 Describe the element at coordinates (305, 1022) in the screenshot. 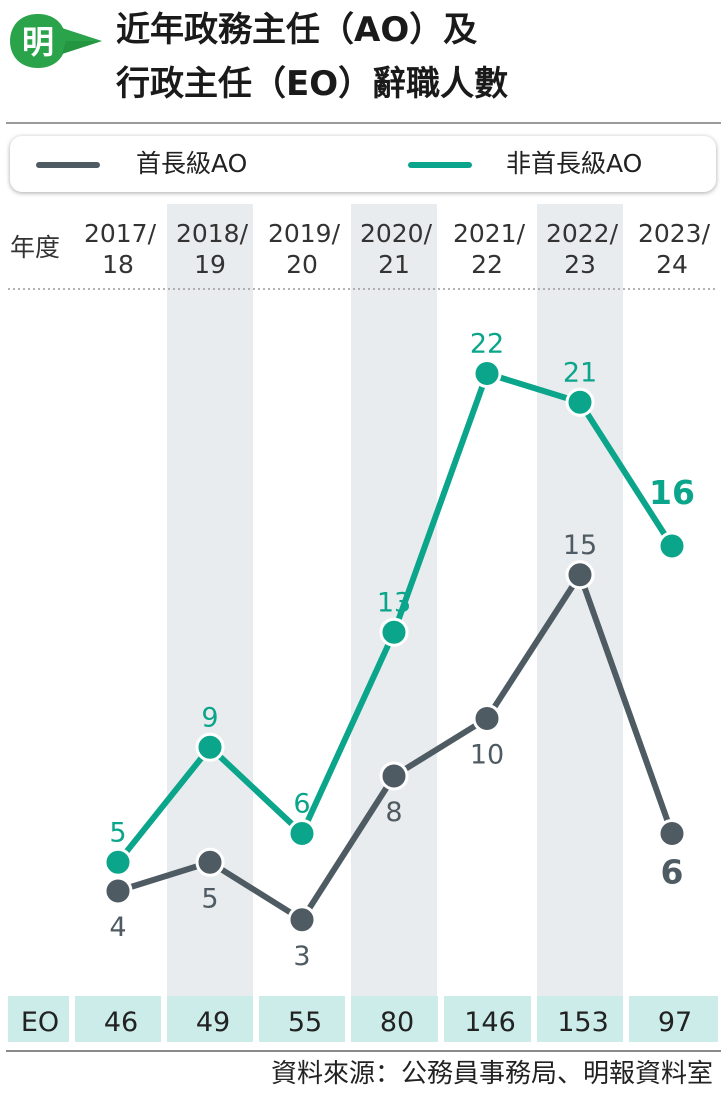

I see `eo-value-3: 55` at that location.